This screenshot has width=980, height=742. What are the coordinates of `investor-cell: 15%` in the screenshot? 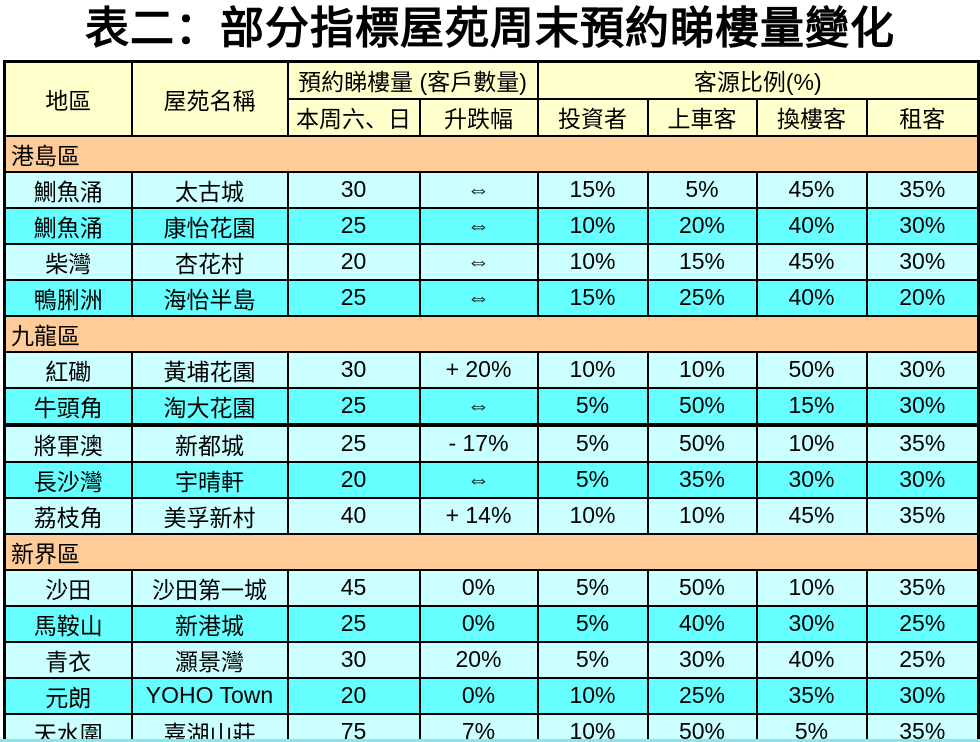 It's located at (592, 189).